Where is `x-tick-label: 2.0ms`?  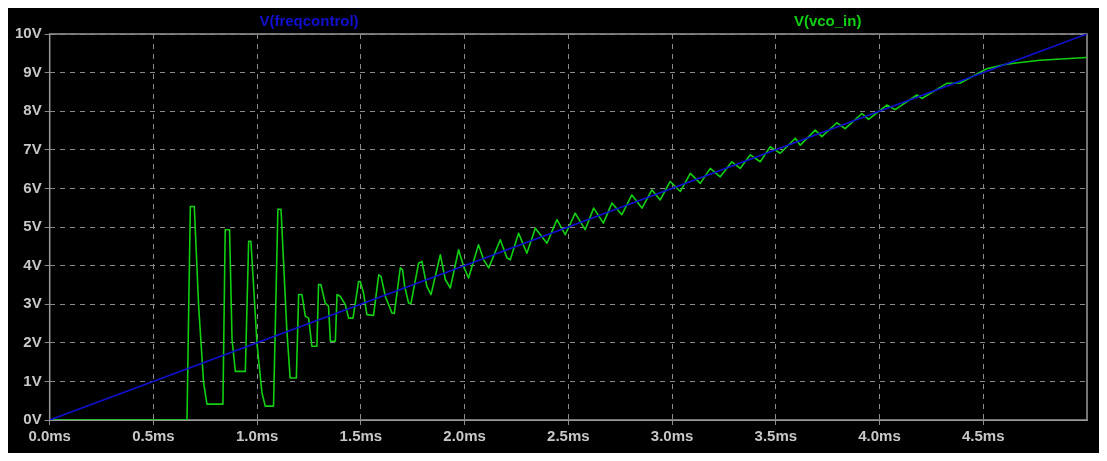
x-tick-label: 2.0ms is located at coordinates (464, 436).